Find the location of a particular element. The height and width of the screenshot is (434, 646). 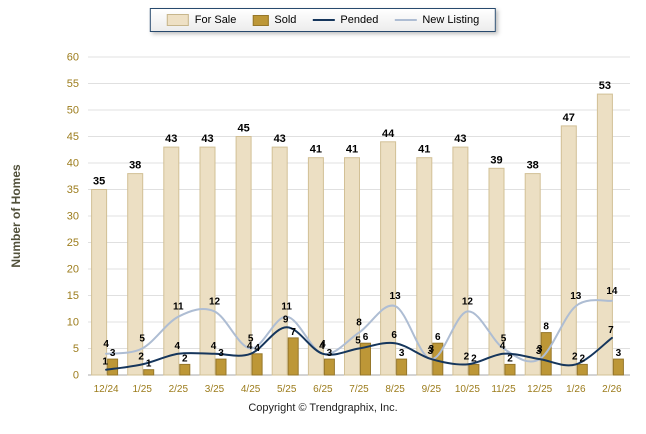

svg-text: 53 is located at coordinates (605, 86).